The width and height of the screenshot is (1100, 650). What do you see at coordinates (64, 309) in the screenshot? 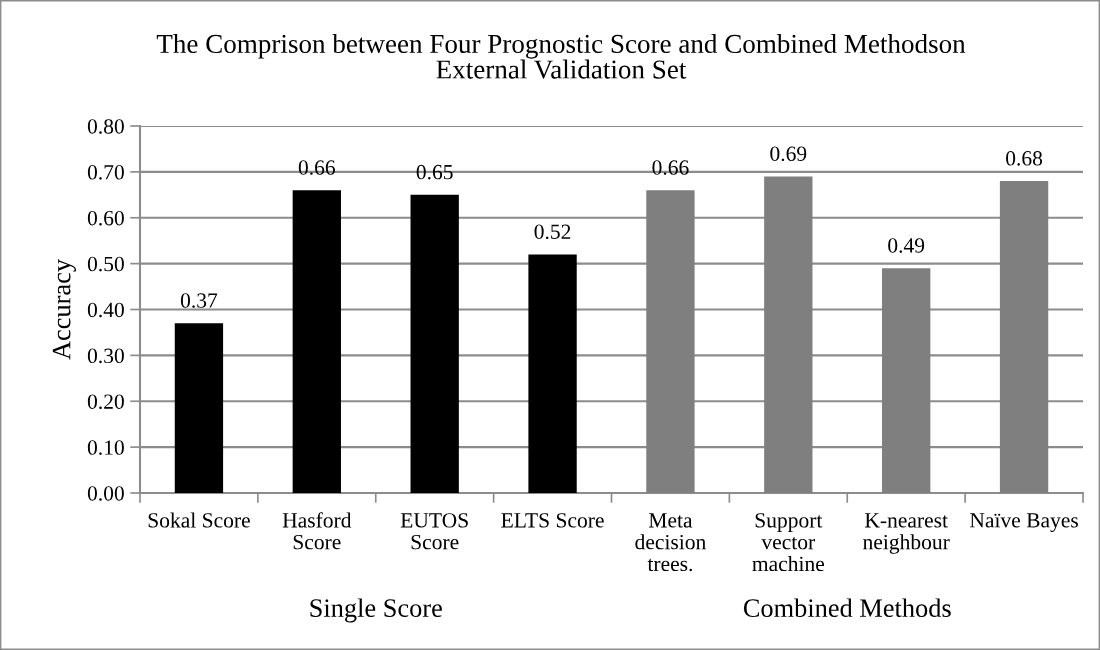
I see `y-axis-title: Accuracy` at bounding box center [64, 309].